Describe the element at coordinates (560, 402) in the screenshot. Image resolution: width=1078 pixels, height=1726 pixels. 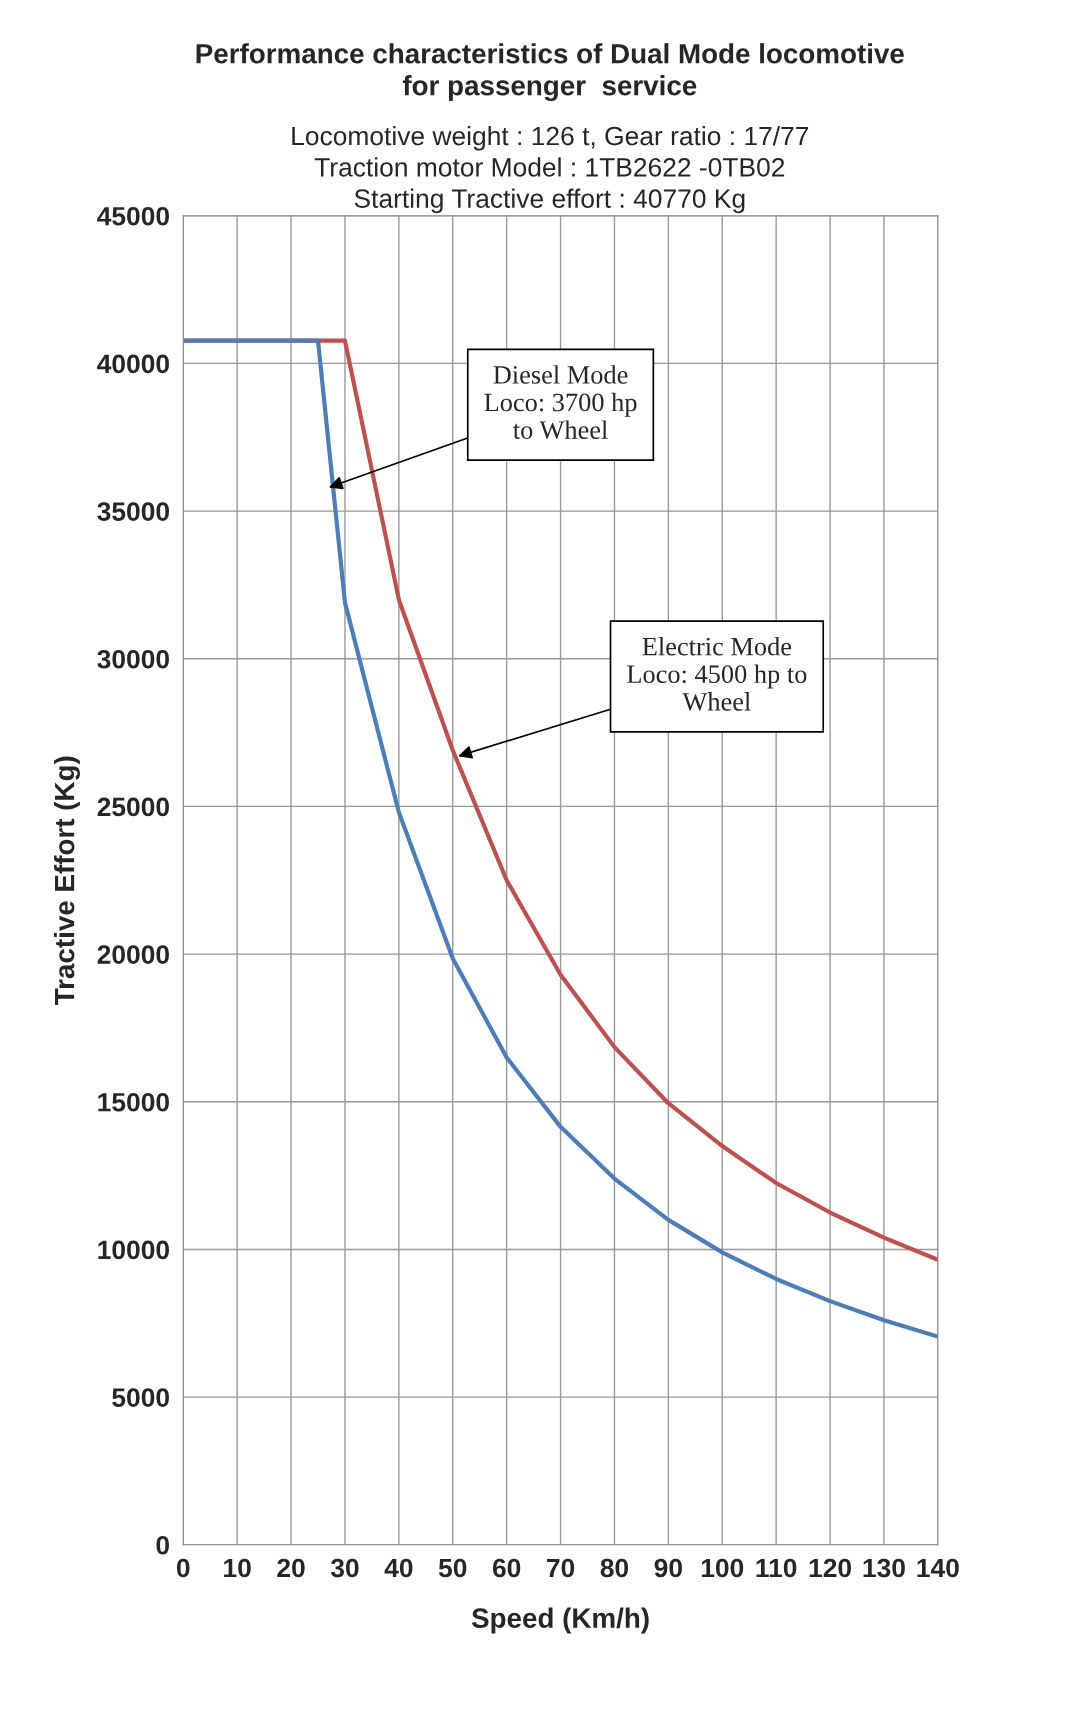
I see `annotation: Diesel Mode Loco: 3700 hp to Wheel` at that location.